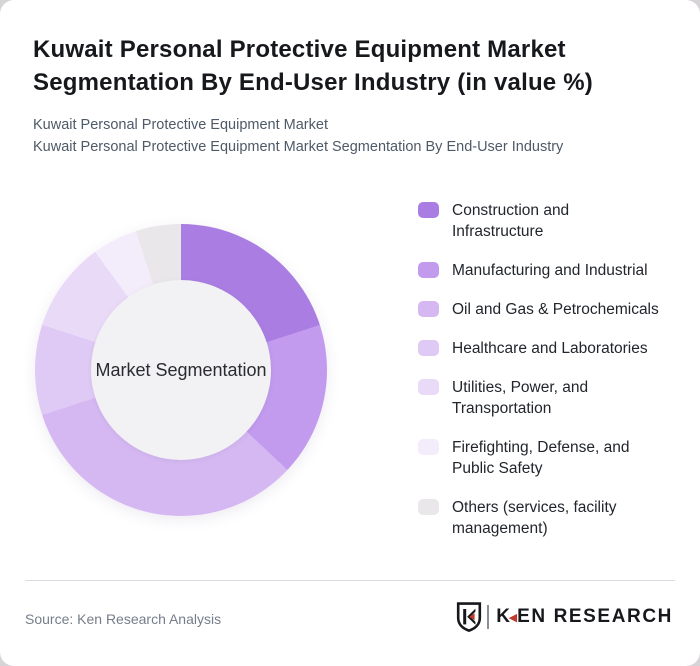  Describe the element at coordinates (350, 580) in the screenshot. I see `footer-divider` at that location.